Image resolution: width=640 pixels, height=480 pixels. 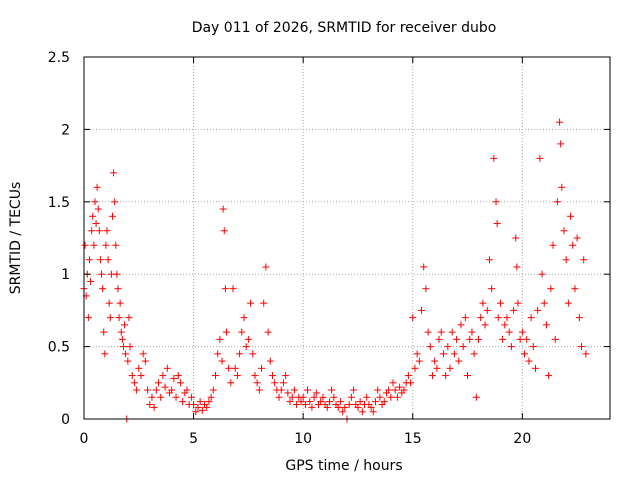 What do you see at coordinates (59, 348) in the screenshot?
I see `y-tick-label: 0.5` at bounding box center [59, 348].